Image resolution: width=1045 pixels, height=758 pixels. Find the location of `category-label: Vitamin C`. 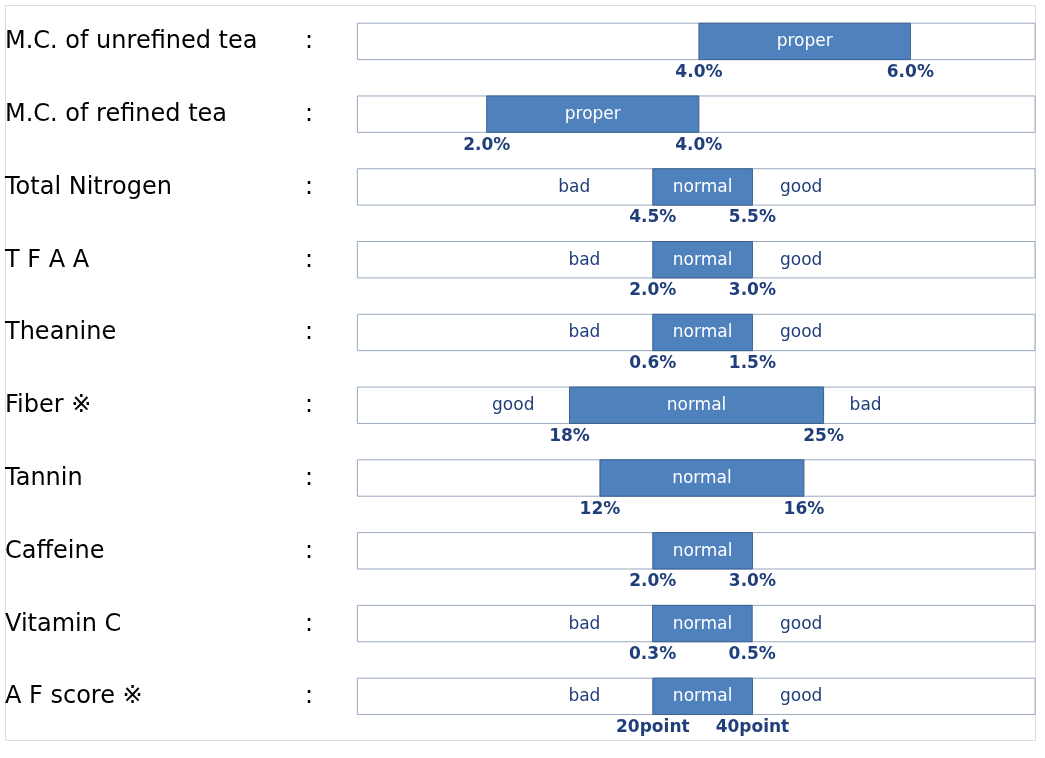

category-label: Vitamin C is located at coordinates (63, 622).